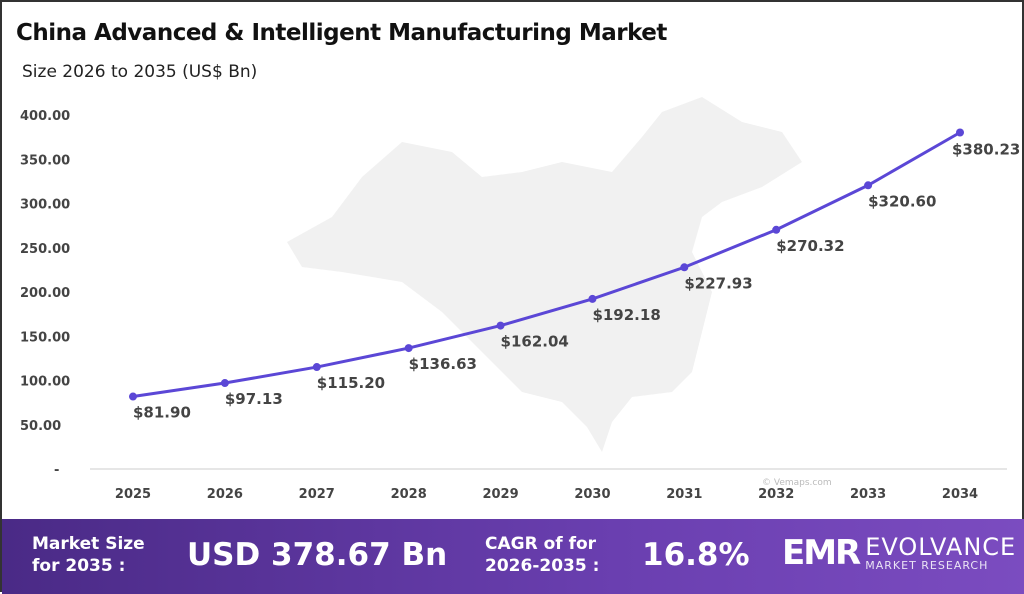 The image size is (1024, 594). What do you see at coordinates (941, 546) in the screenshot?
I see `logo-name: EVOLVANCE` at bounding box center [941, 546].